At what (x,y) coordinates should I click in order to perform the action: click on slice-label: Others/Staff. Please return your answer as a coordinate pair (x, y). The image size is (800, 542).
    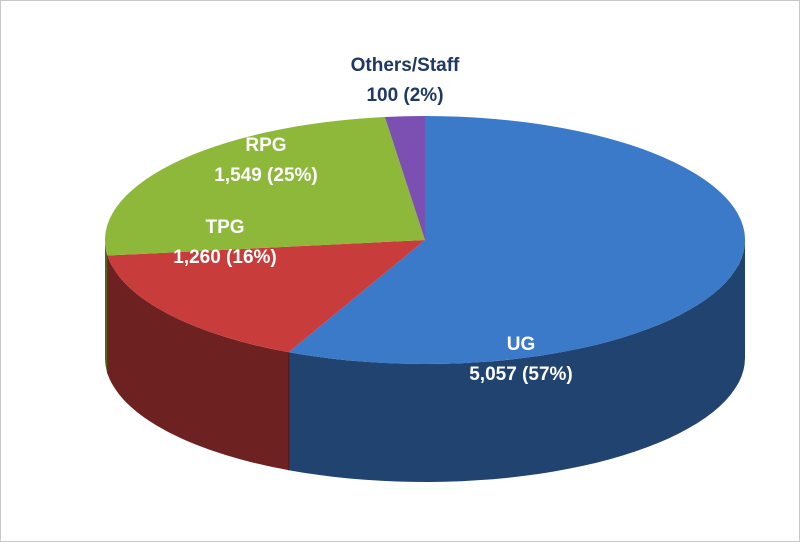
    Looking at the image, I should click on (405, 65).